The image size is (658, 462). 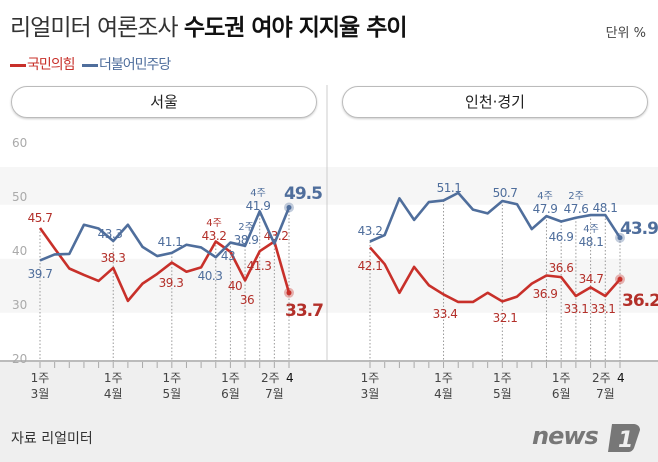 What do you see at coordinates (545, 209) in the screenshot?
I see `data-label: 47.9` at bounding box center [545, 209].